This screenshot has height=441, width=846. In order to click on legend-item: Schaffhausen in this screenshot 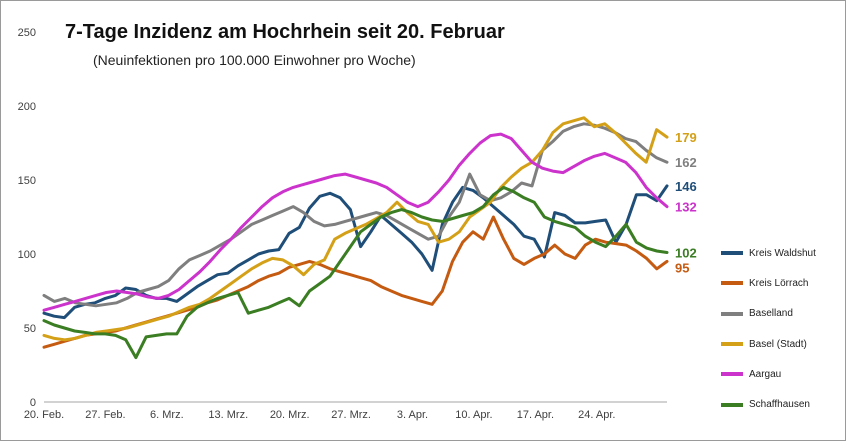, I will do `click(780, 404)`.